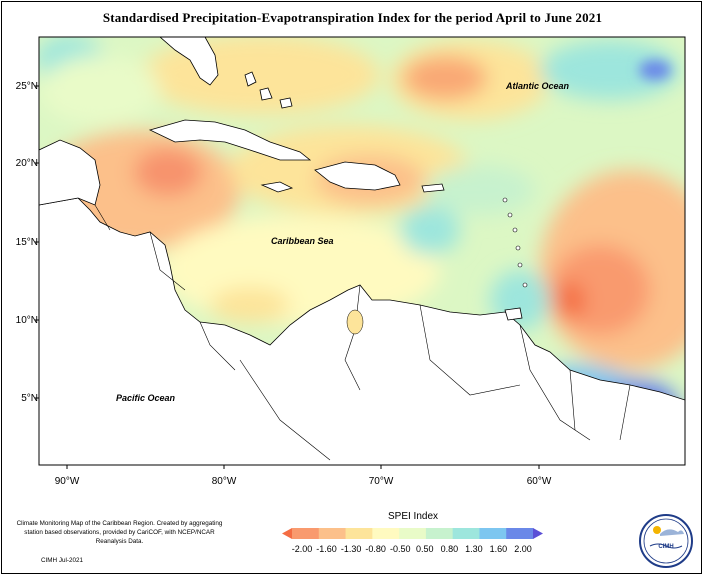  What do you see at coordinates (400, 549) in the screenshot?
I see `legend-tick-label: -0.50` at bounding box center [400, 549].